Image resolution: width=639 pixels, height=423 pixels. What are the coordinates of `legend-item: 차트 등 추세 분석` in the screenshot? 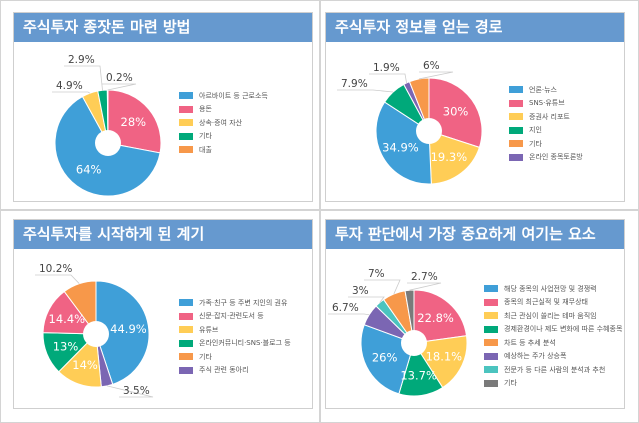 It's located at (553, 343).